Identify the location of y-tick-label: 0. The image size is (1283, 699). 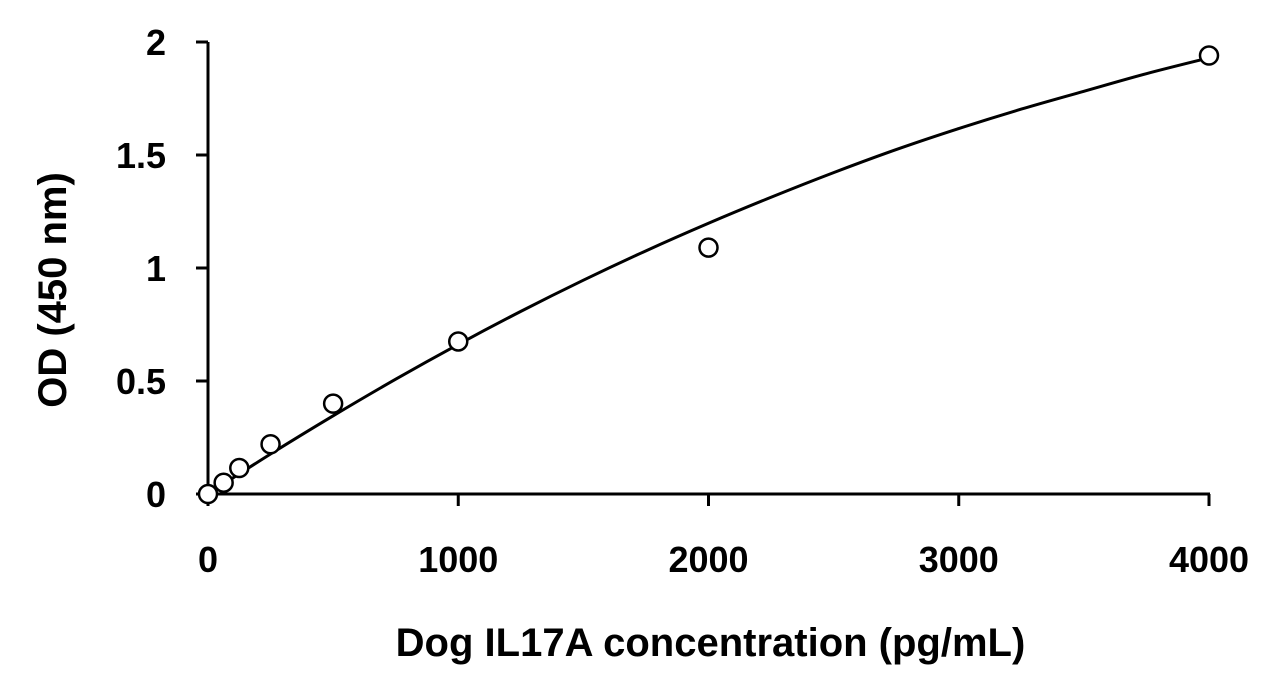
(156, 494).